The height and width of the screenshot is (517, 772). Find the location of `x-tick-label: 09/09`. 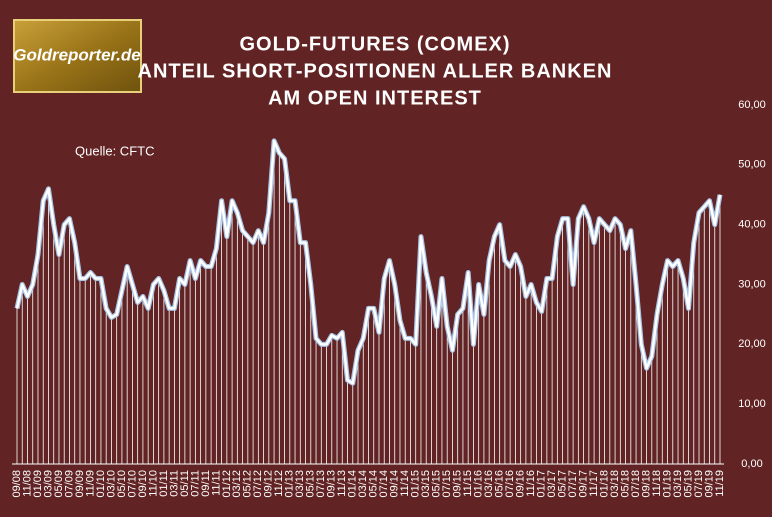

x-tick-label: 09/09 is located at coordinates (80, 484).